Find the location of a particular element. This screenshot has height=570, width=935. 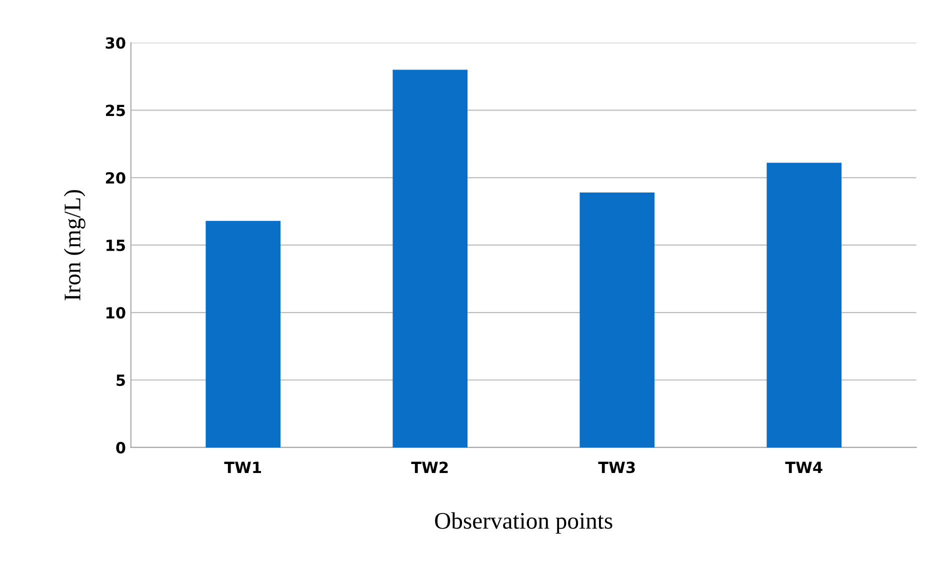

y-tick-label: 0 is located at coordinates (121, 448).